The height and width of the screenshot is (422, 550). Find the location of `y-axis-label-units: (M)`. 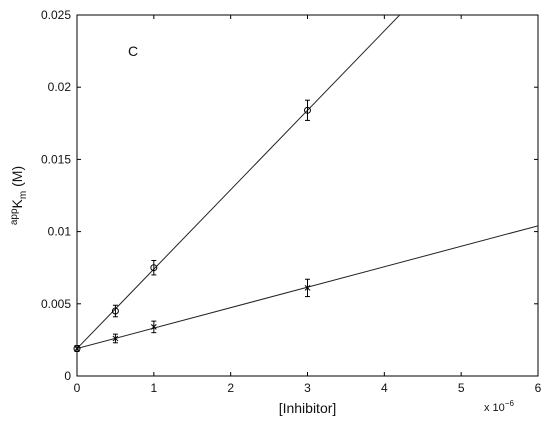

y-axis-label-units: (M) is located at coordinates (17, 178).